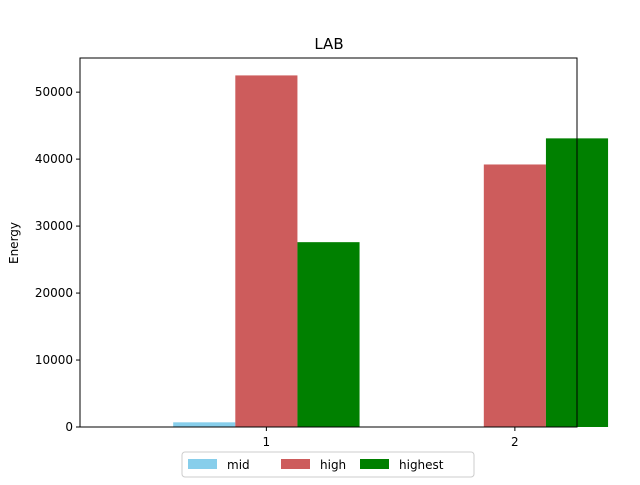 This screenshot has height=485, width=640. I want to click on y-tick-label: 10000, so click(54, 360).